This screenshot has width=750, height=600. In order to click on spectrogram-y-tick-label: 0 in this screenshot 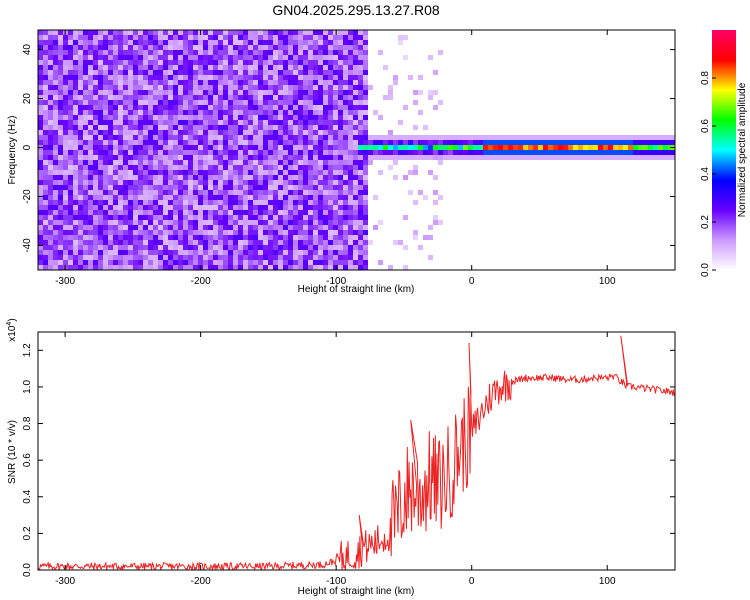, I will do `click(27, 147)`.